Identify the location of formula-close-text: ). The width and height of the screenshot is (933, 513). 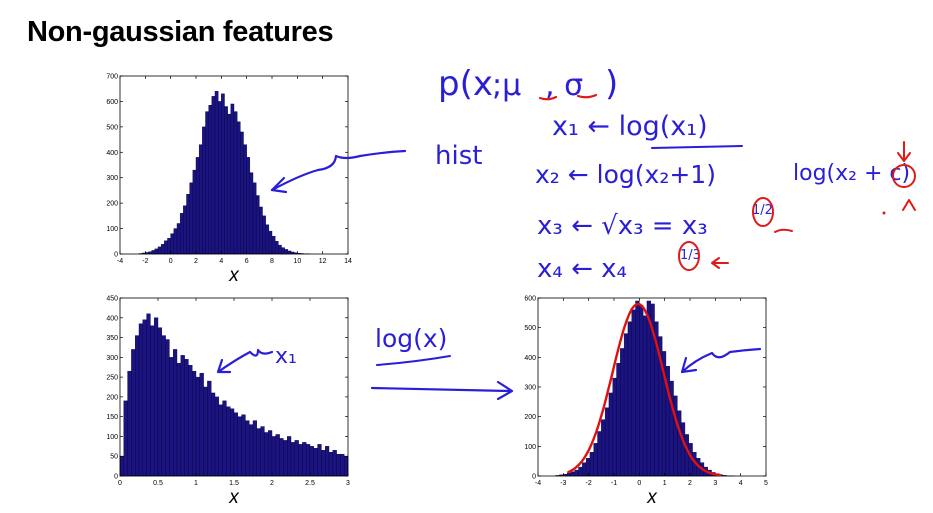
(611, 84).